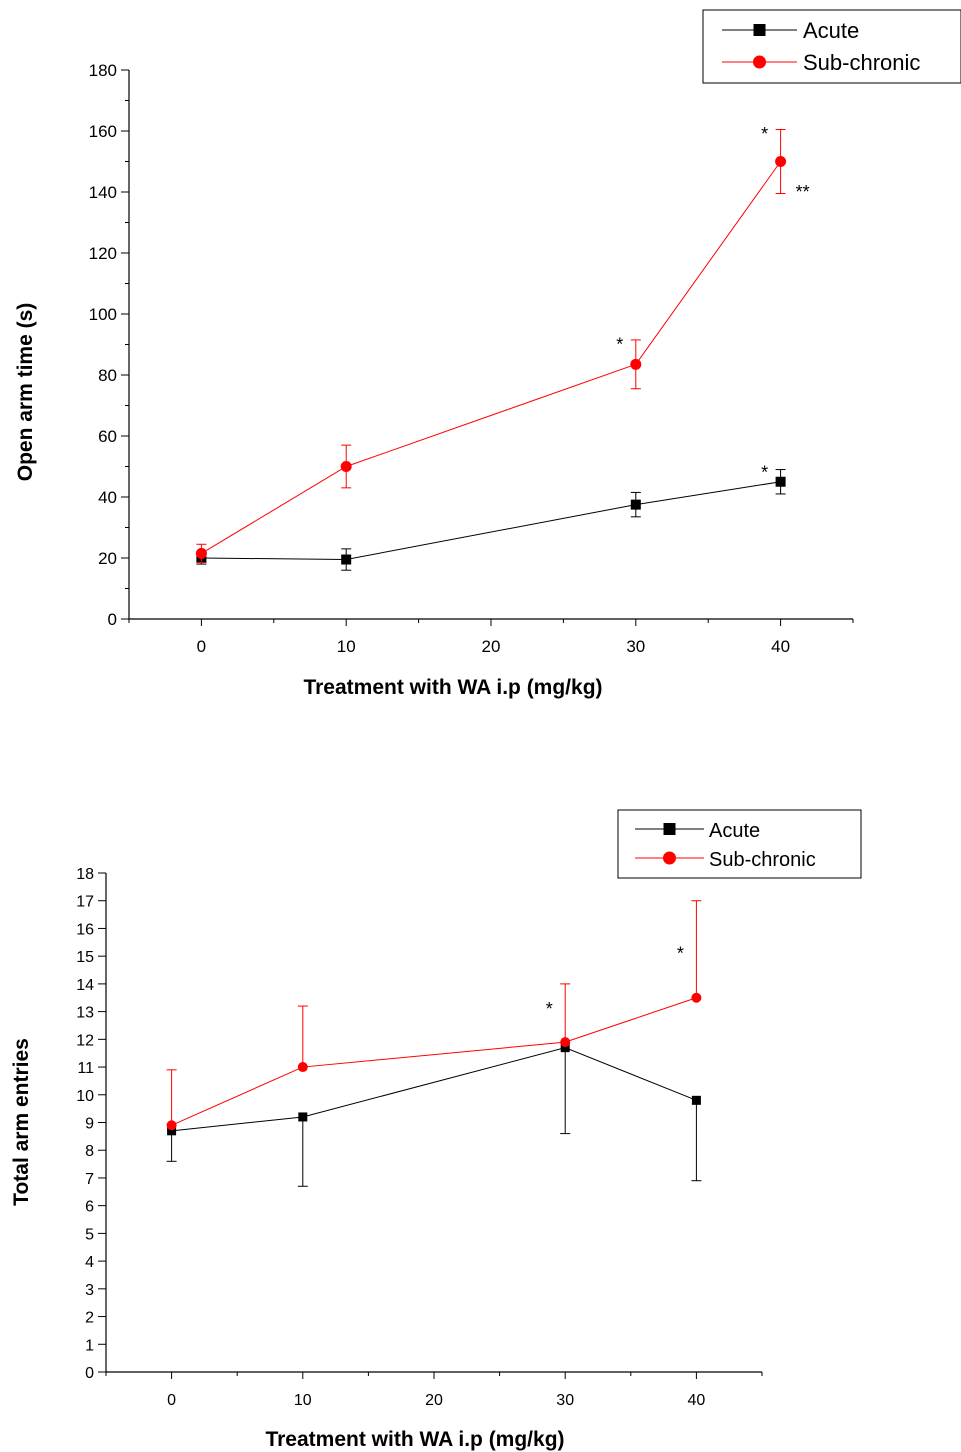 Image resolution: width=961 pixels, height=1452 pixels. I want to click on y-tick-label: 12, so click(85, 1040).